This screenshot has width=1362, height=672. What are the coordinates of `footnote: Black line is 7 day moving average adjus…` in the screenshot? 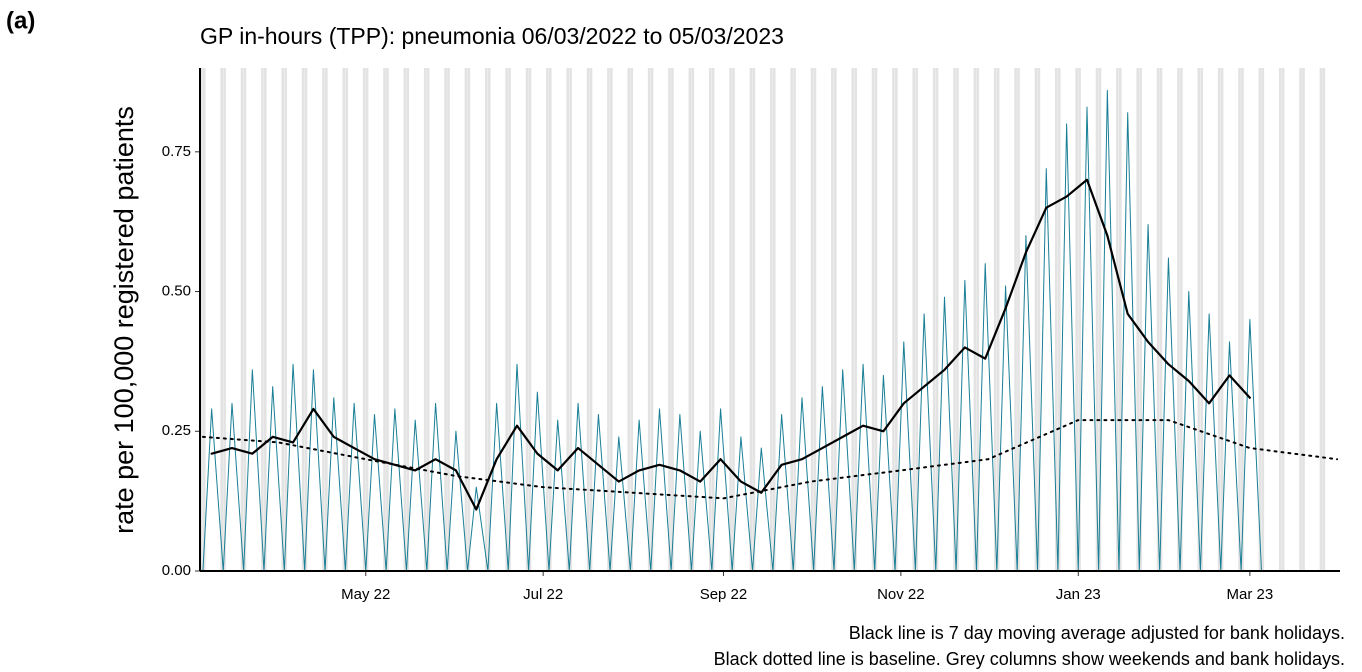 It's located at (1097, 633).